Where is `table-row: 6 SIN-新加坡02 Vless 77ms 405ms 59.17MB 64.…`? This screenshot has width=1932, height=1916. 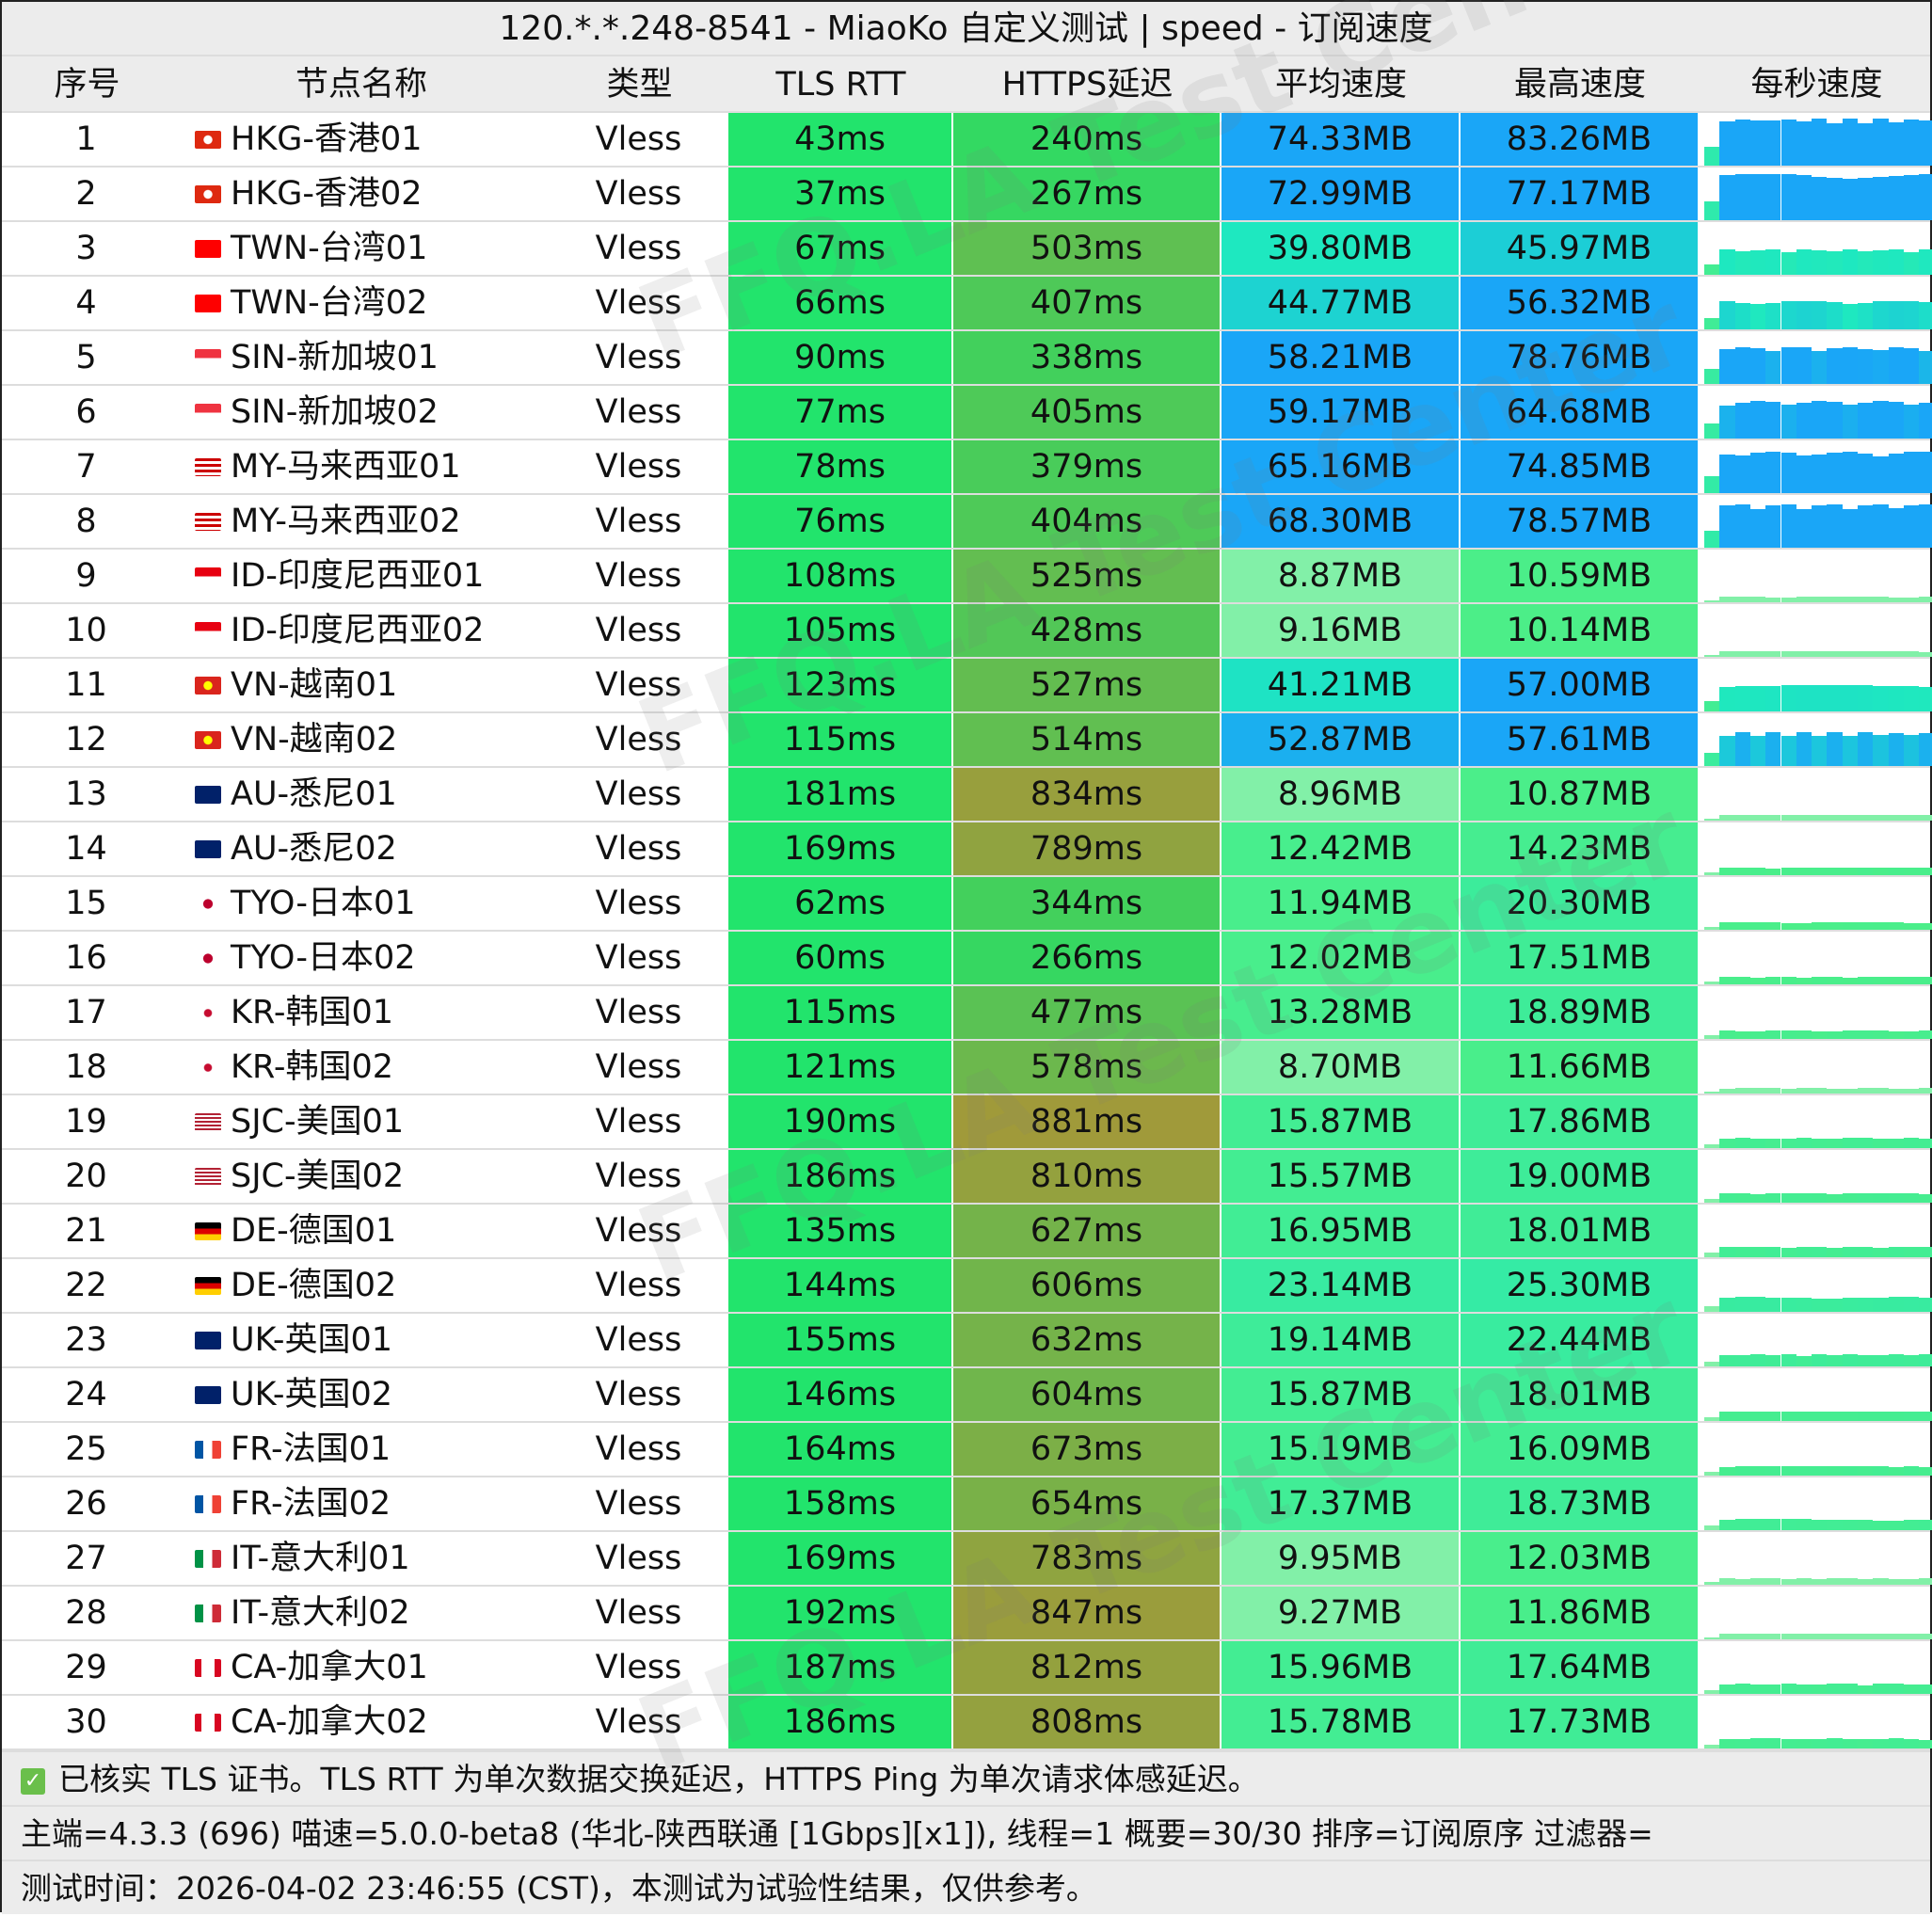
table-row: 6 SIN-新加坡02 Vless 77ms 405ms 59.17MB 64.… is located at coordinates (967, 413).